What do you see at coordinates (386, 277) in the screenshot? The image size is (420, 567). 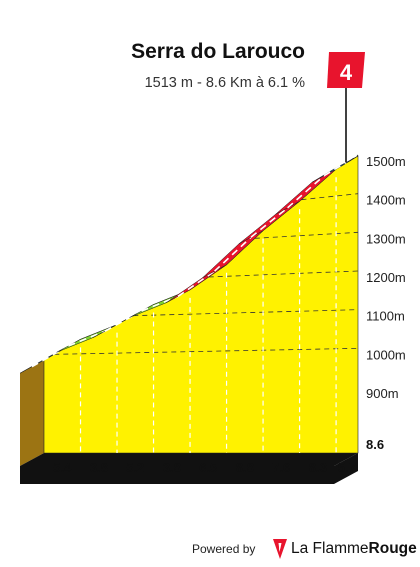 I see `elevation-tick-label: 1200m` at bounding box center [386, 277].